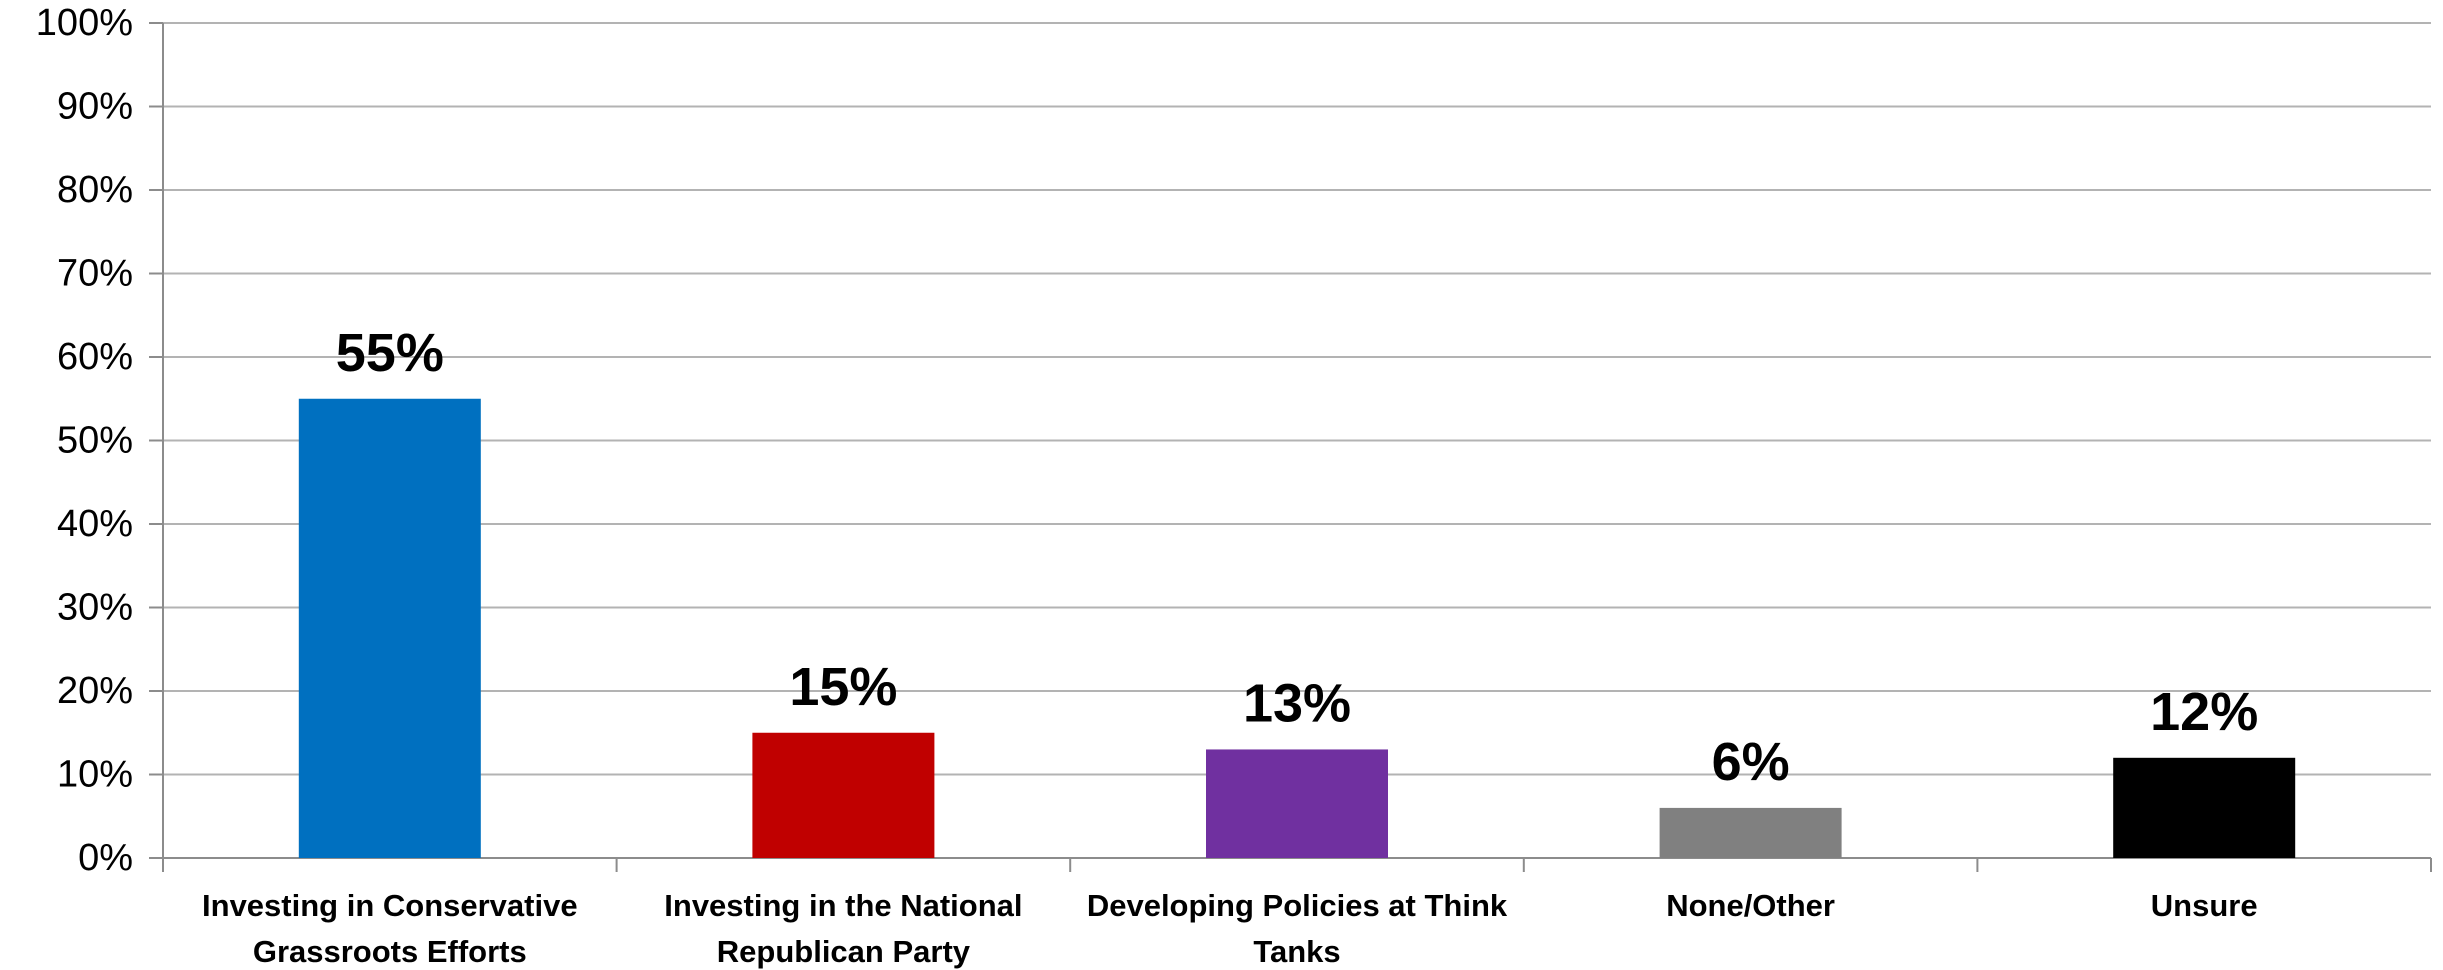  I want to click on y-tick-label: 0%, so click(105, 858).